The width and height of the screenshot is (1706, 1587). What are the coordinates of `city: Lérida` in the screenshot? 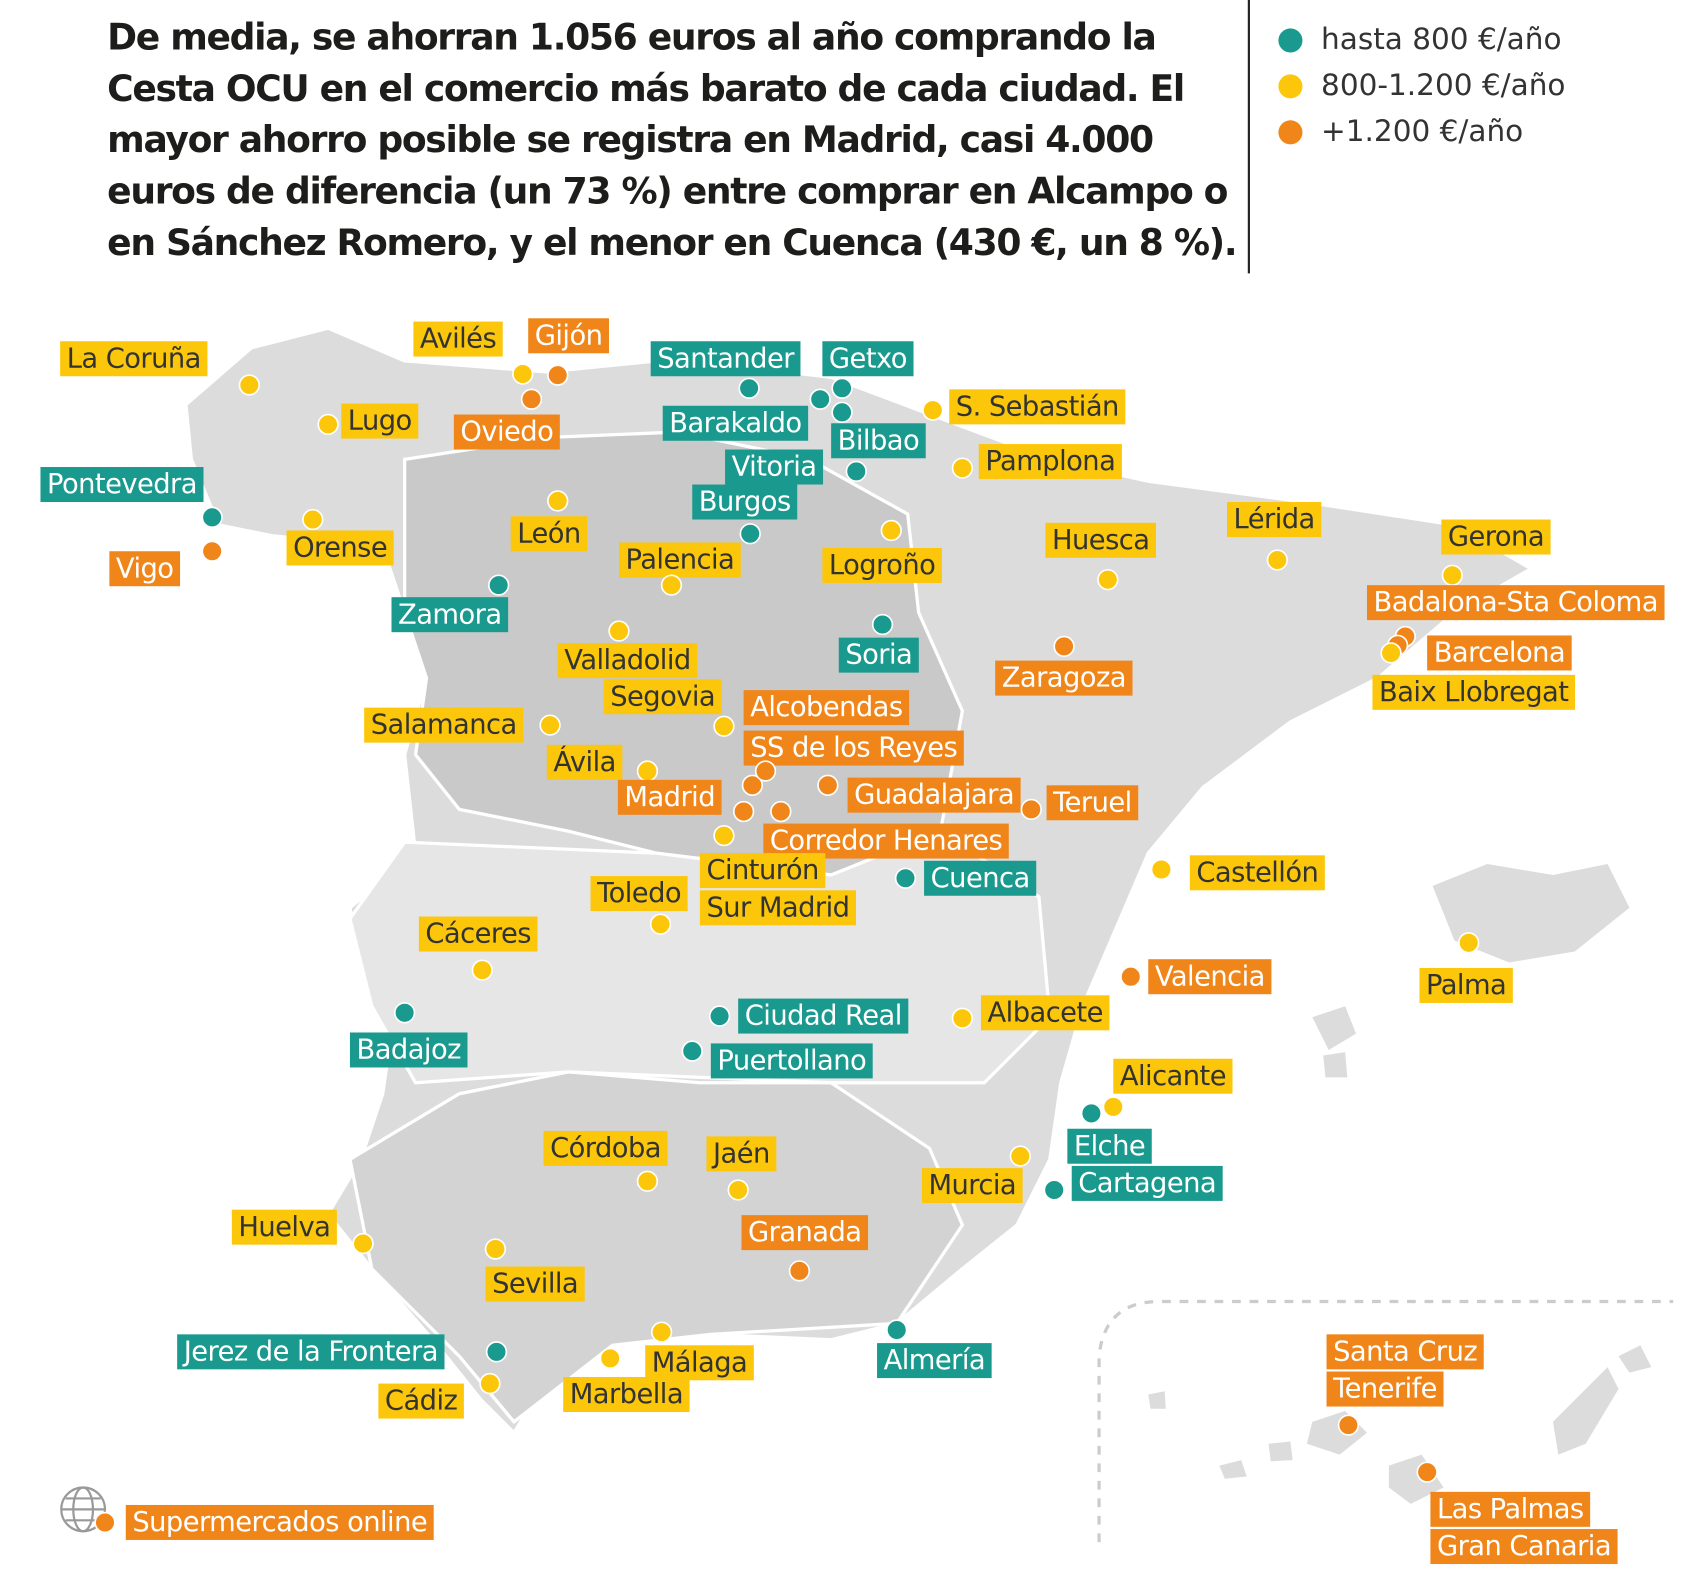 It's located at (1274, 536).